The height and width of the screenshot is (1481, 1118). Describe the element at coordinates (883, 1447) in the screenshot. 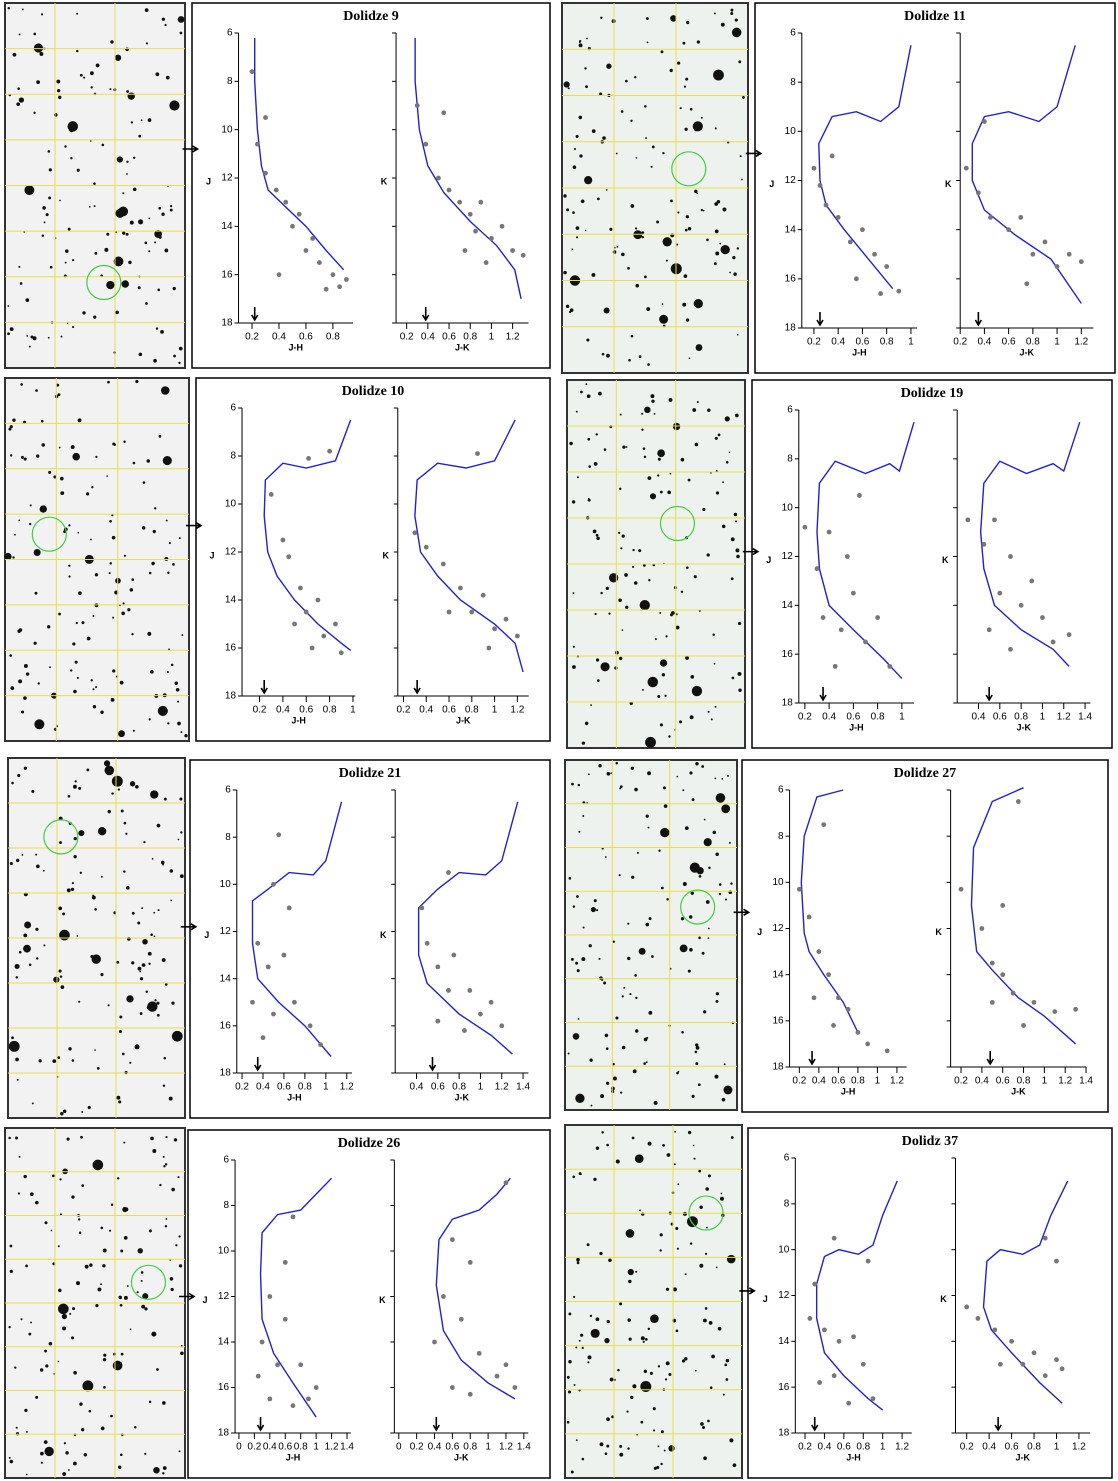

I see `x-tick-label: 1` at that location.